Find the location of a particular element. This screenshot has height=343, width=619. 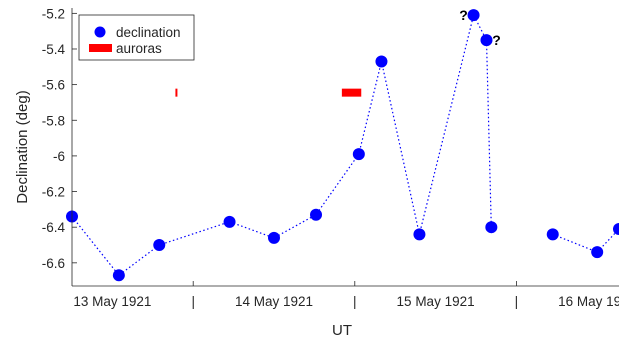

legend-auroras-marker is located at coordinates (100, 48).